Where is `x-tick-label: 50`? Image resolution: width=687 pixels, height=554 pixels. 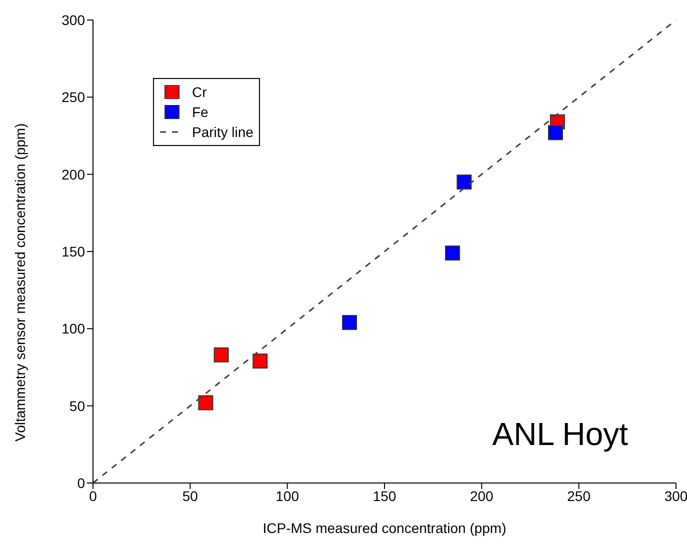 x-tick-label: 50 is located at coordinates (190, 496).